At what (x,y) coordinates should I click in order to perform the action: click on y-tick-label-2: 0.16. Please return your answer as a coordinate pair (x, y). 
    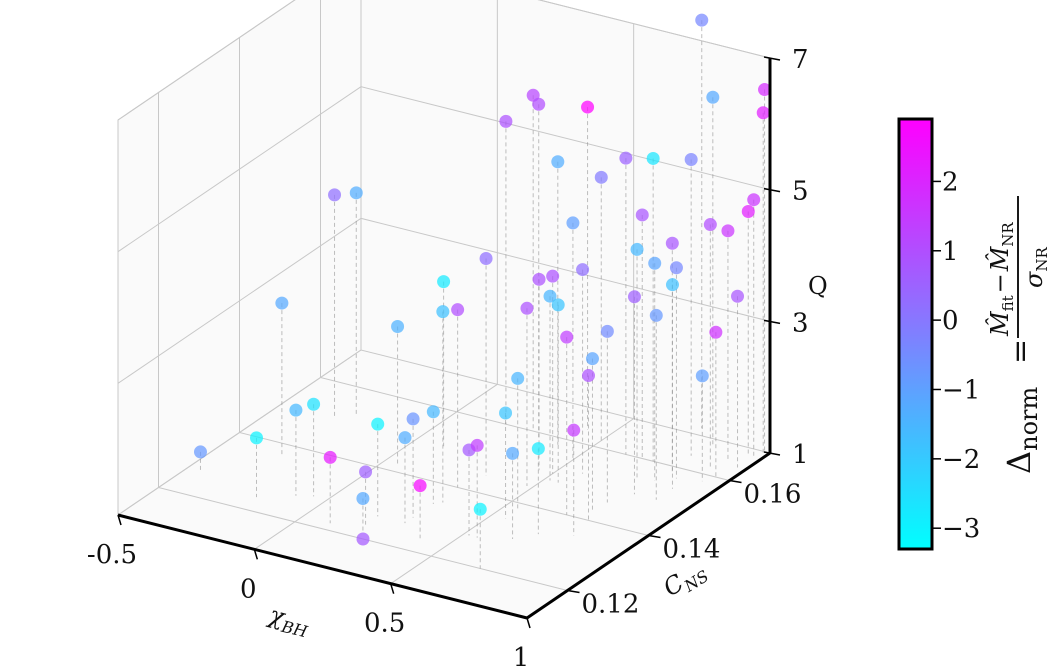
    Looking at the image, I should click on (773, 495).